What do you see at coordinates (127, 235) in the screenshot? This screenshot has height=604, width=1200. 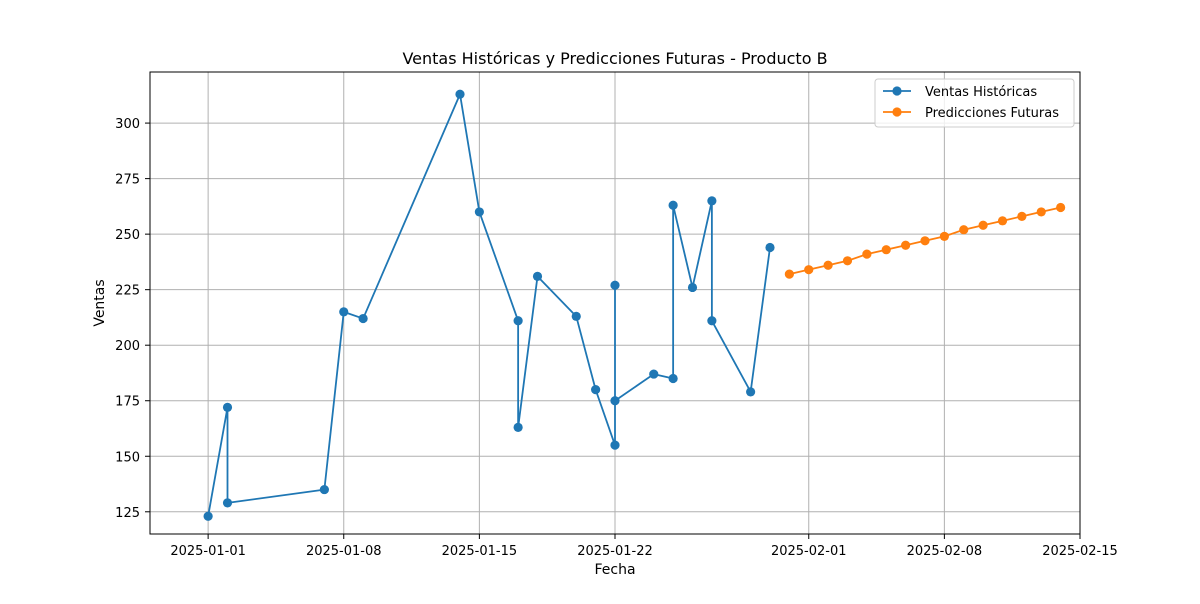 I see `y-tick-label: 250` at bounding box center [127, 235].